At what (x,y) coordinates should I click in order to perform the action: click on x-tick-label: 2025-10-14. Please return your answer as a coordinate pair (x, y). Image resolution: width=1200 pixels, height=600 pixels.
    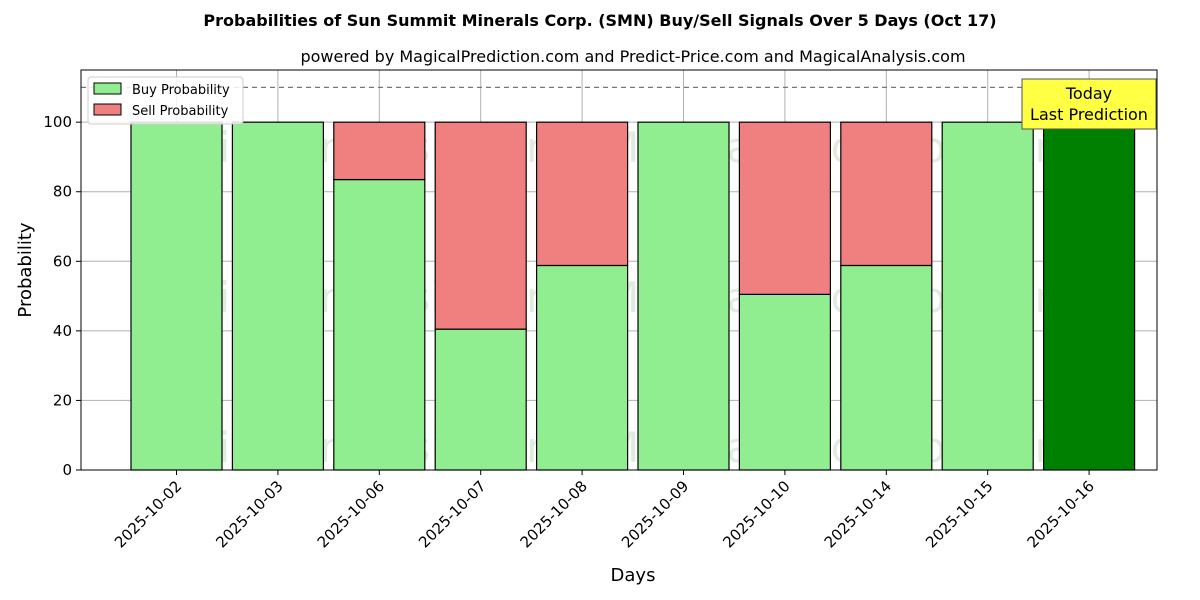
    Looking at the image, I should click on (858, 514).